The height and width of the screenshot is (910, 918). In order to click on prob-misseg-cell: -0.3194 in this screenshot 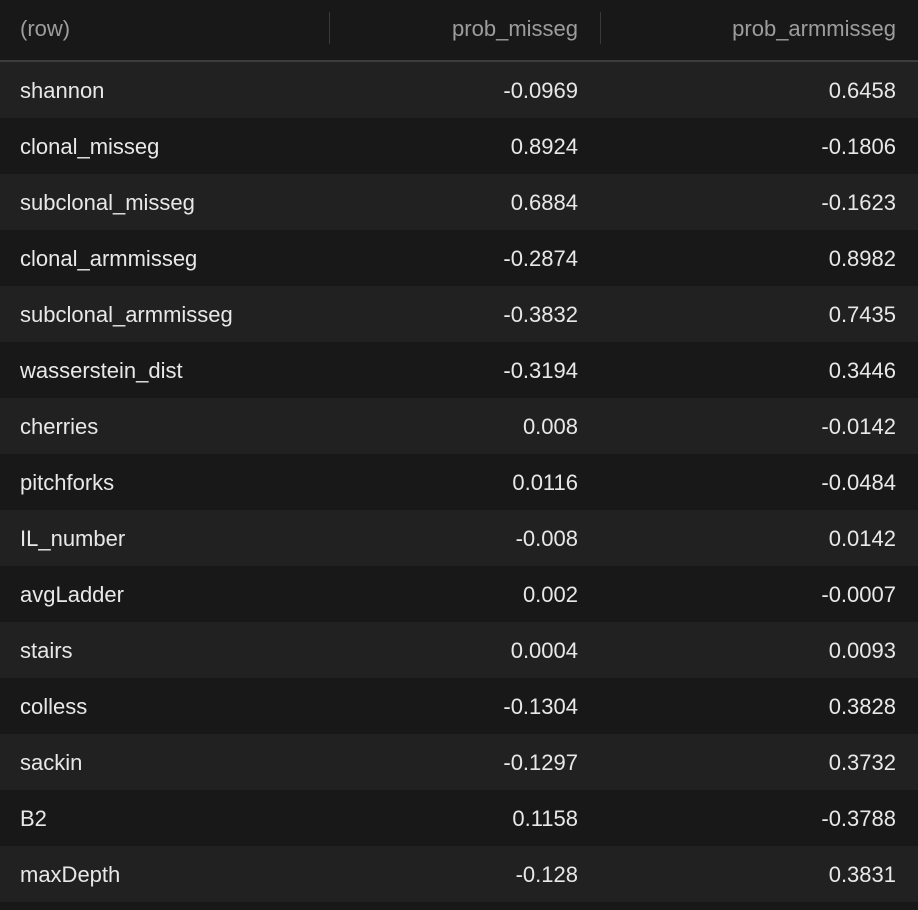, I will do `click(540, 370)`.